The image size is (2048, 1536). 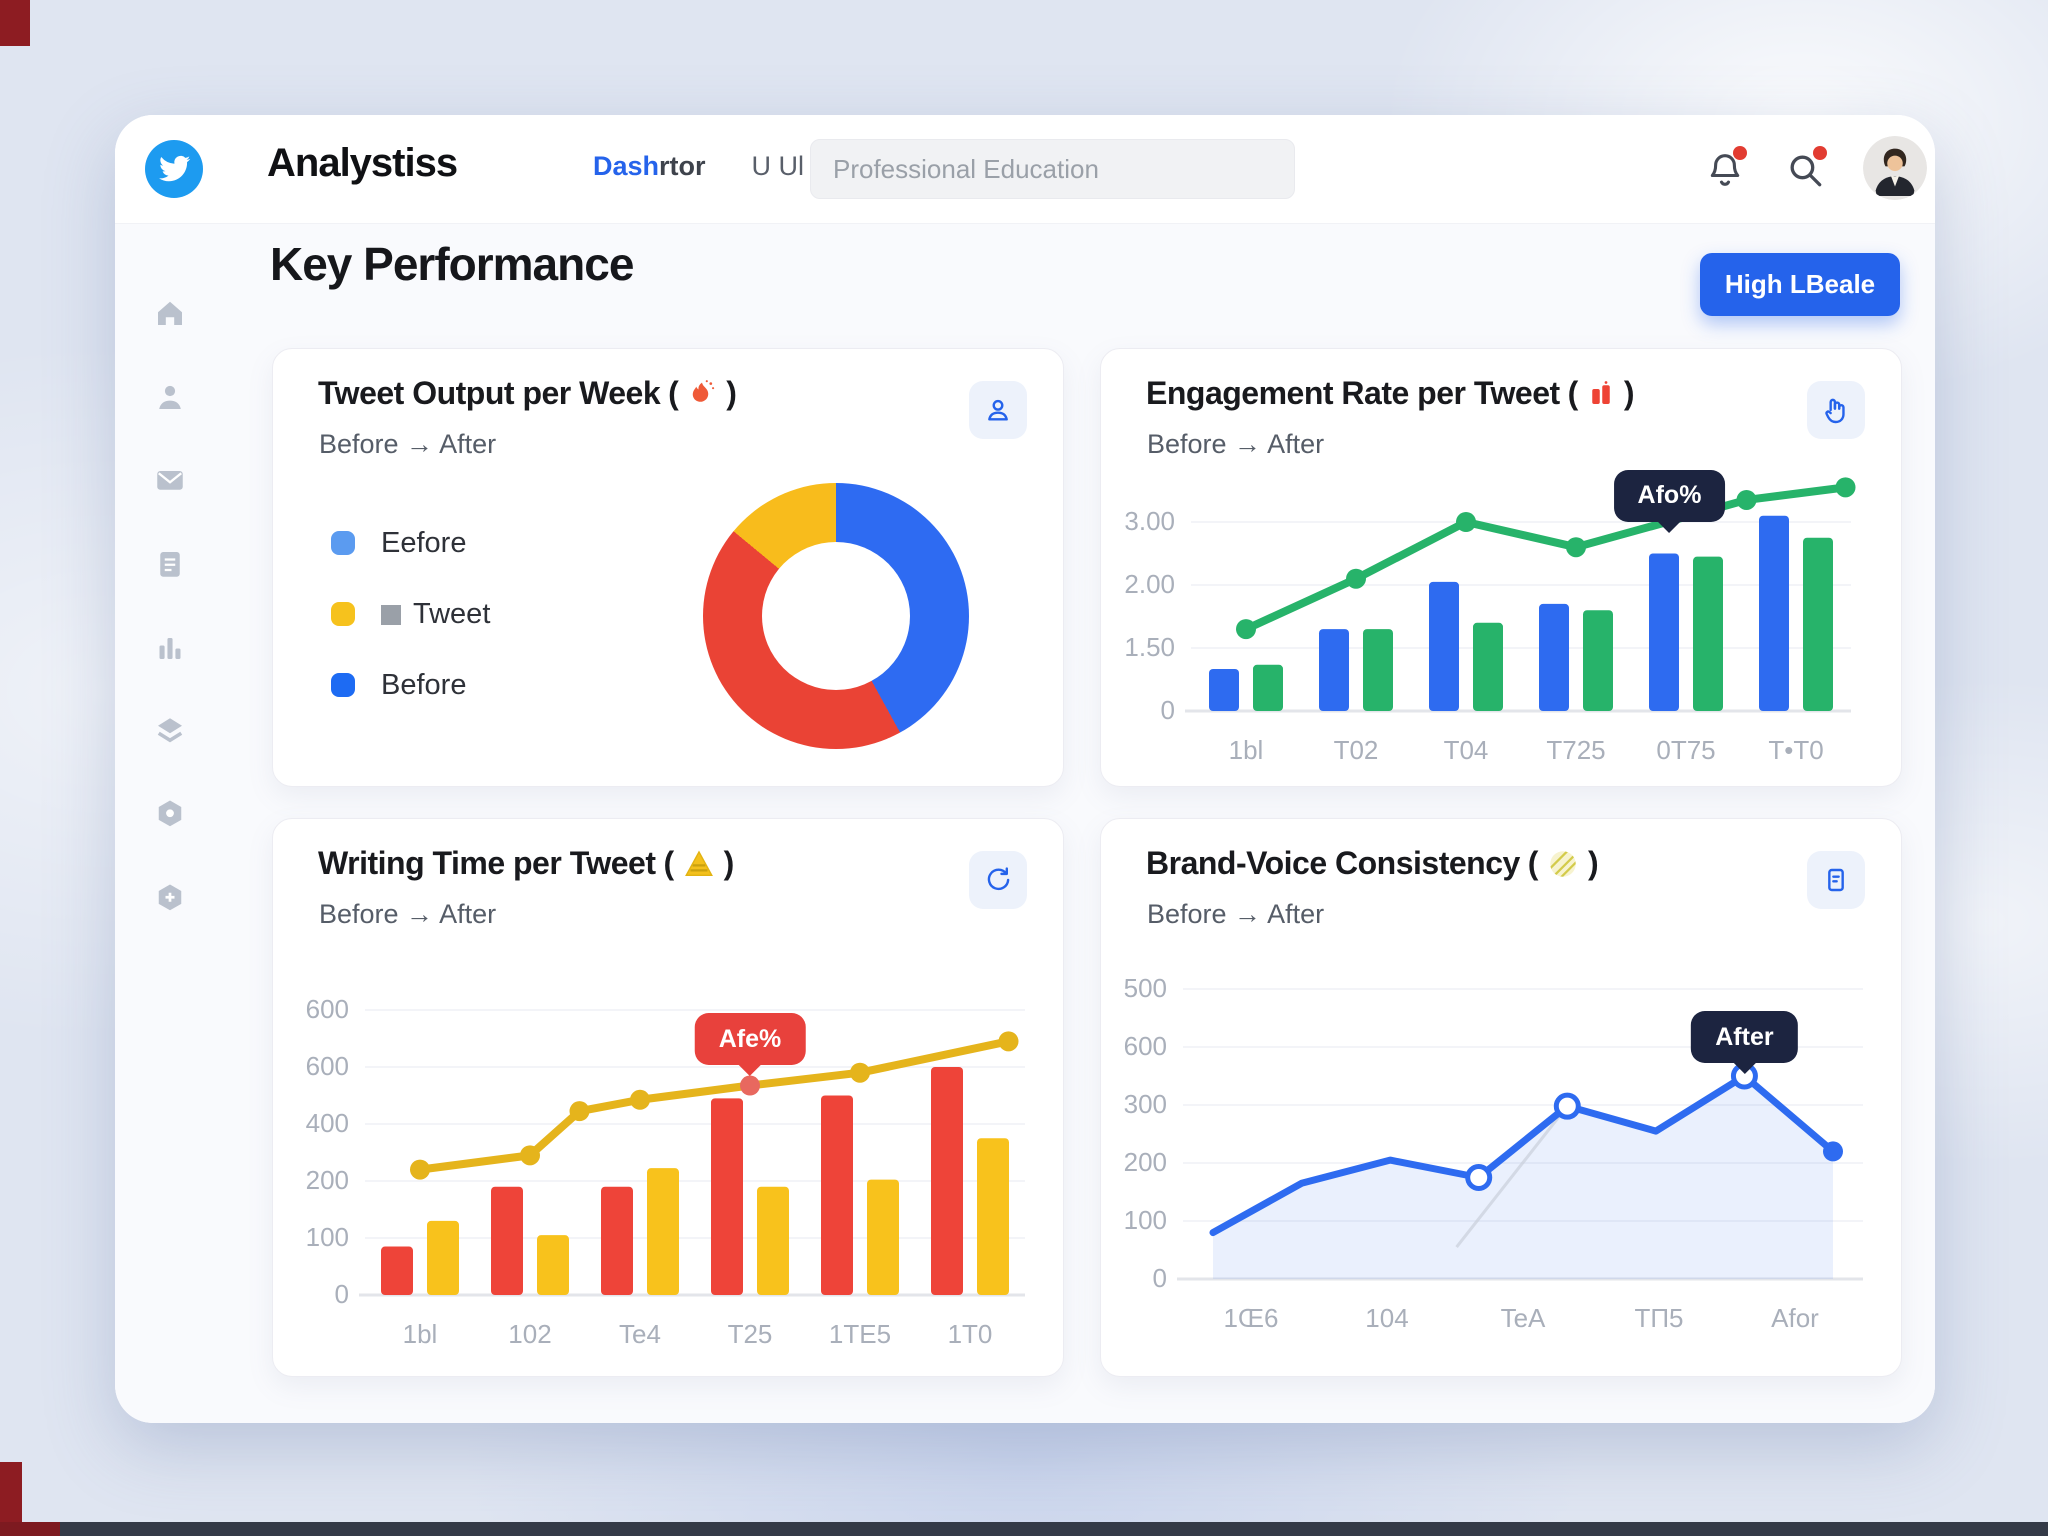 I want to click on card-title: Engagement Rate per Tweet, so click(x=1353, y=393).